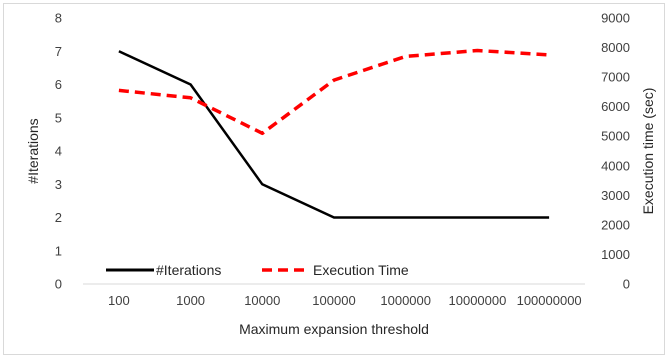 This screenshot has height=360, width=669. I want to click on x-tick-label: 1000, so click(190, 300).